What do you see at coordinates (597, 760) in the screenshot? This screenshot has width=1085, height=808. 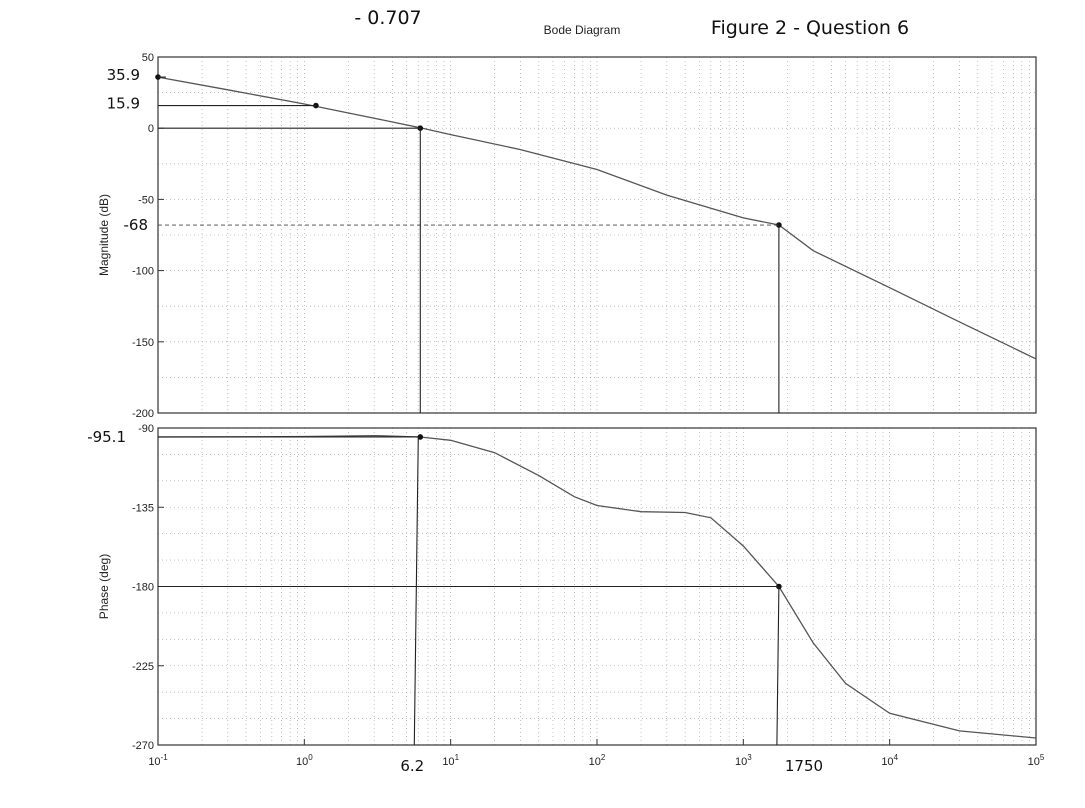 I see `x-tick-label: 10²` at bounding box center [597, 760].